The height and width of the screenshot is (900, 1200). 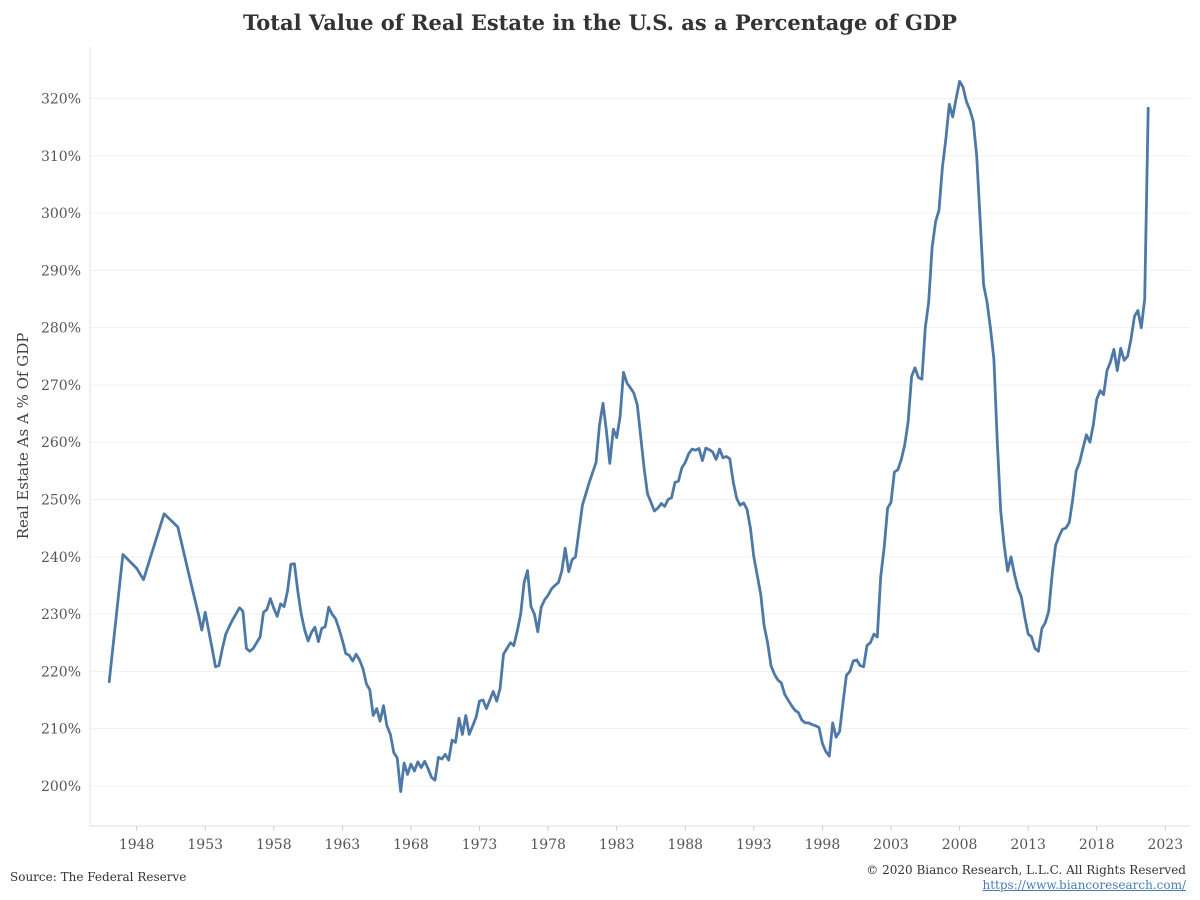 What do you see at coordinates (137, 845) in the screenshot?
I see `x-tick-label: 1948` at bounding box center [137, 845].